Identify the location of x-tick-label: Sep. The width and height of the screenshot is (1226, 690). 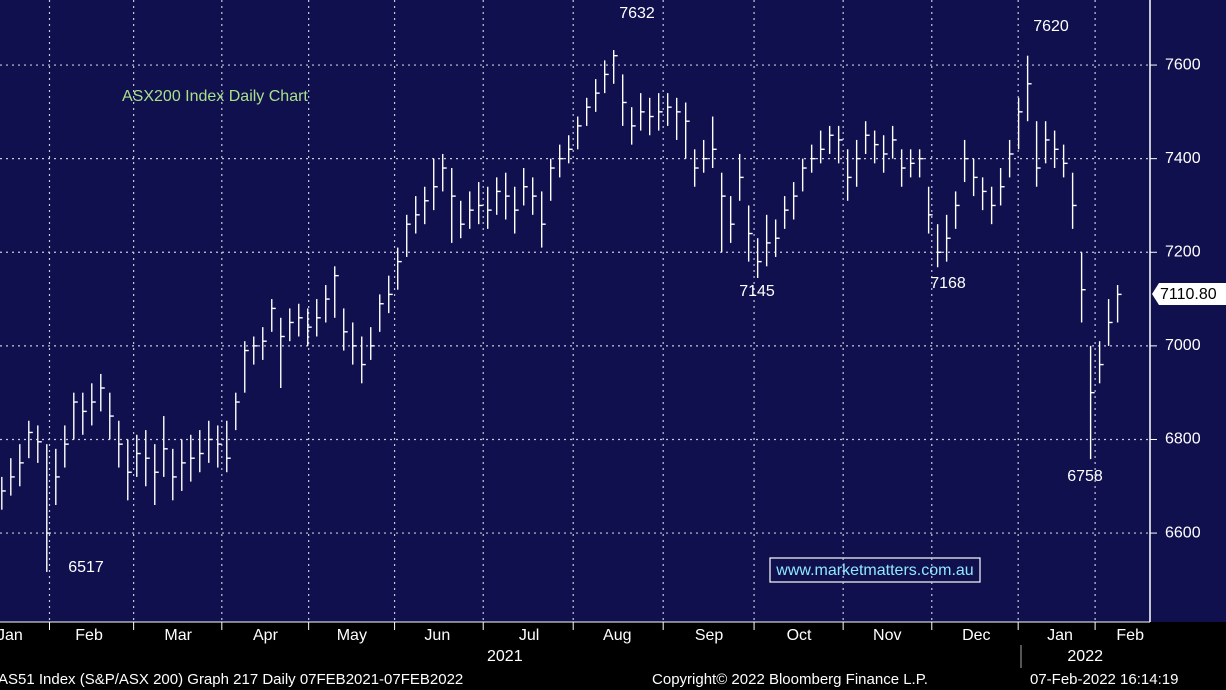
(709, 635).